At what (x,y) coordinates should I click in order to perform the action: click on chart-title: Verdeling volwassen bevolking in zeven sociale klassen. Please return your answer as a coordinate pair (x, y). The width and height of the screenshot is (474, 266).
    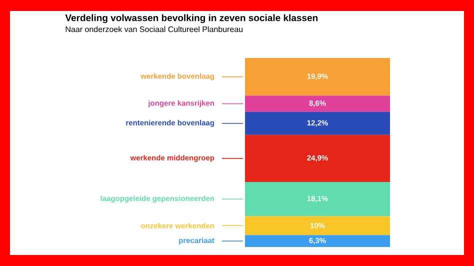
    Looking at the image, I should click on (191, 19).